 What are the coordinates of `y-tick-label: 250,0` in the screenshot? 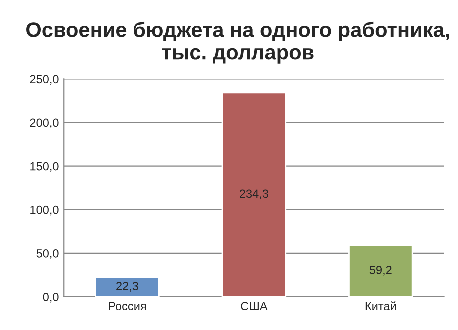 It's located at (44, 80).